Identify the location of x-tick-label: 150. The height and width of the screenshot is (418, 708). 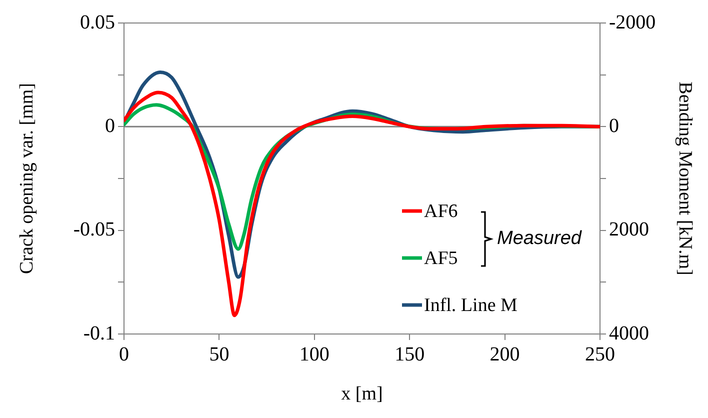
(409, 354).